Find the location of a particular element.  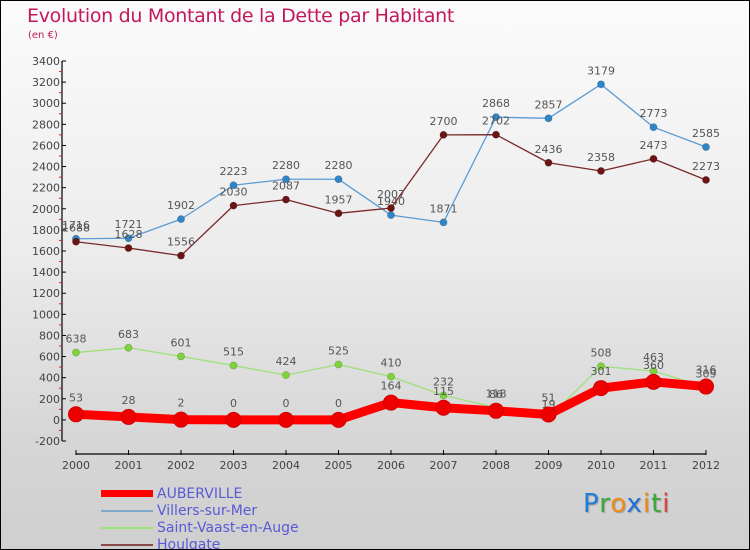

data-label-saint-vaast-en-auge: 683 is located at coordinates (128, 334).